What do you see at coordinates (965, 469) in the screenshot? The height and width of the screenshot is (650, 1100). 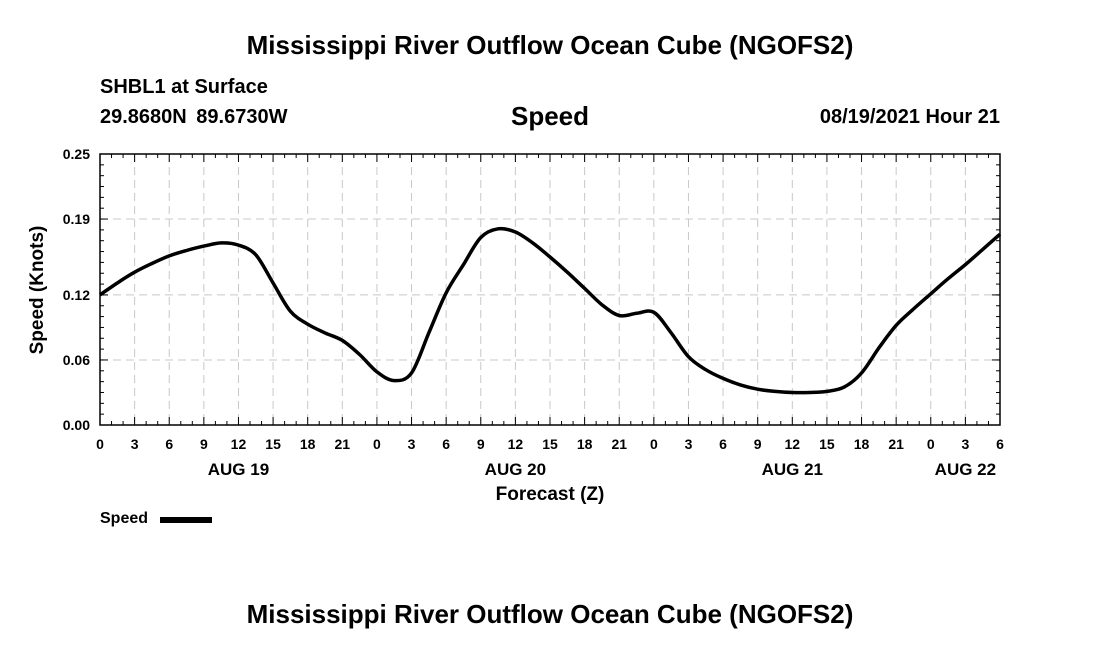 I see `x-day-label: AUG 22` at bounding box center [965, 469].